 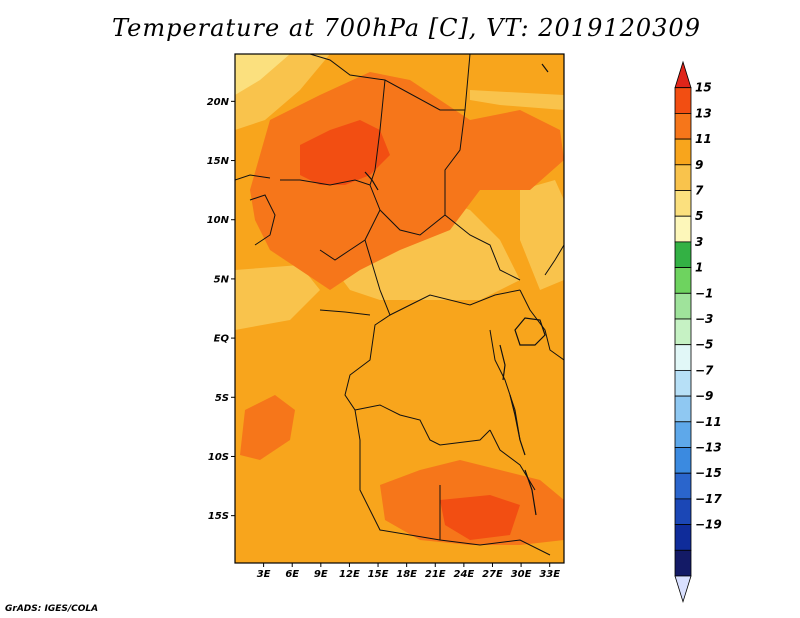 What do you see at coordinates (264, 574) in the screenshot?
I see `lon-label: 3E` at bounding box center [264, 574].